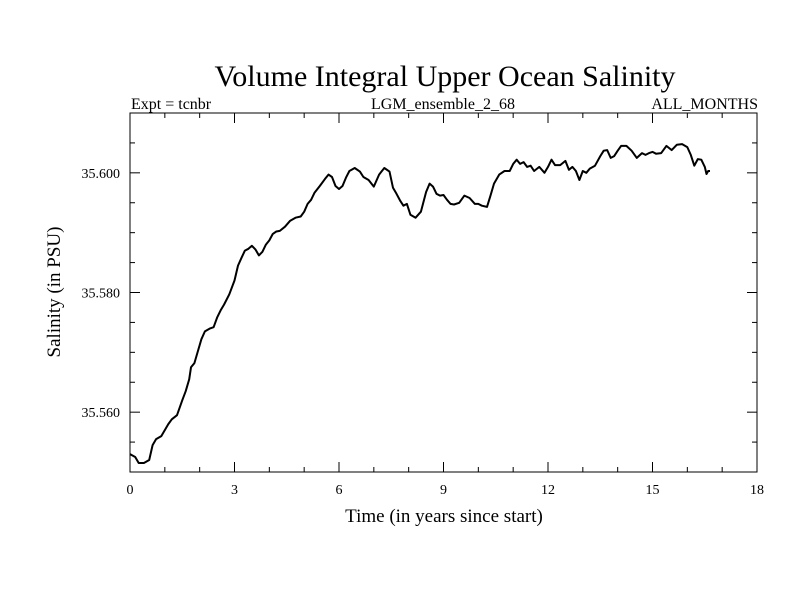  I want to click on y-tick-label: 35.580, so click(101, 294).